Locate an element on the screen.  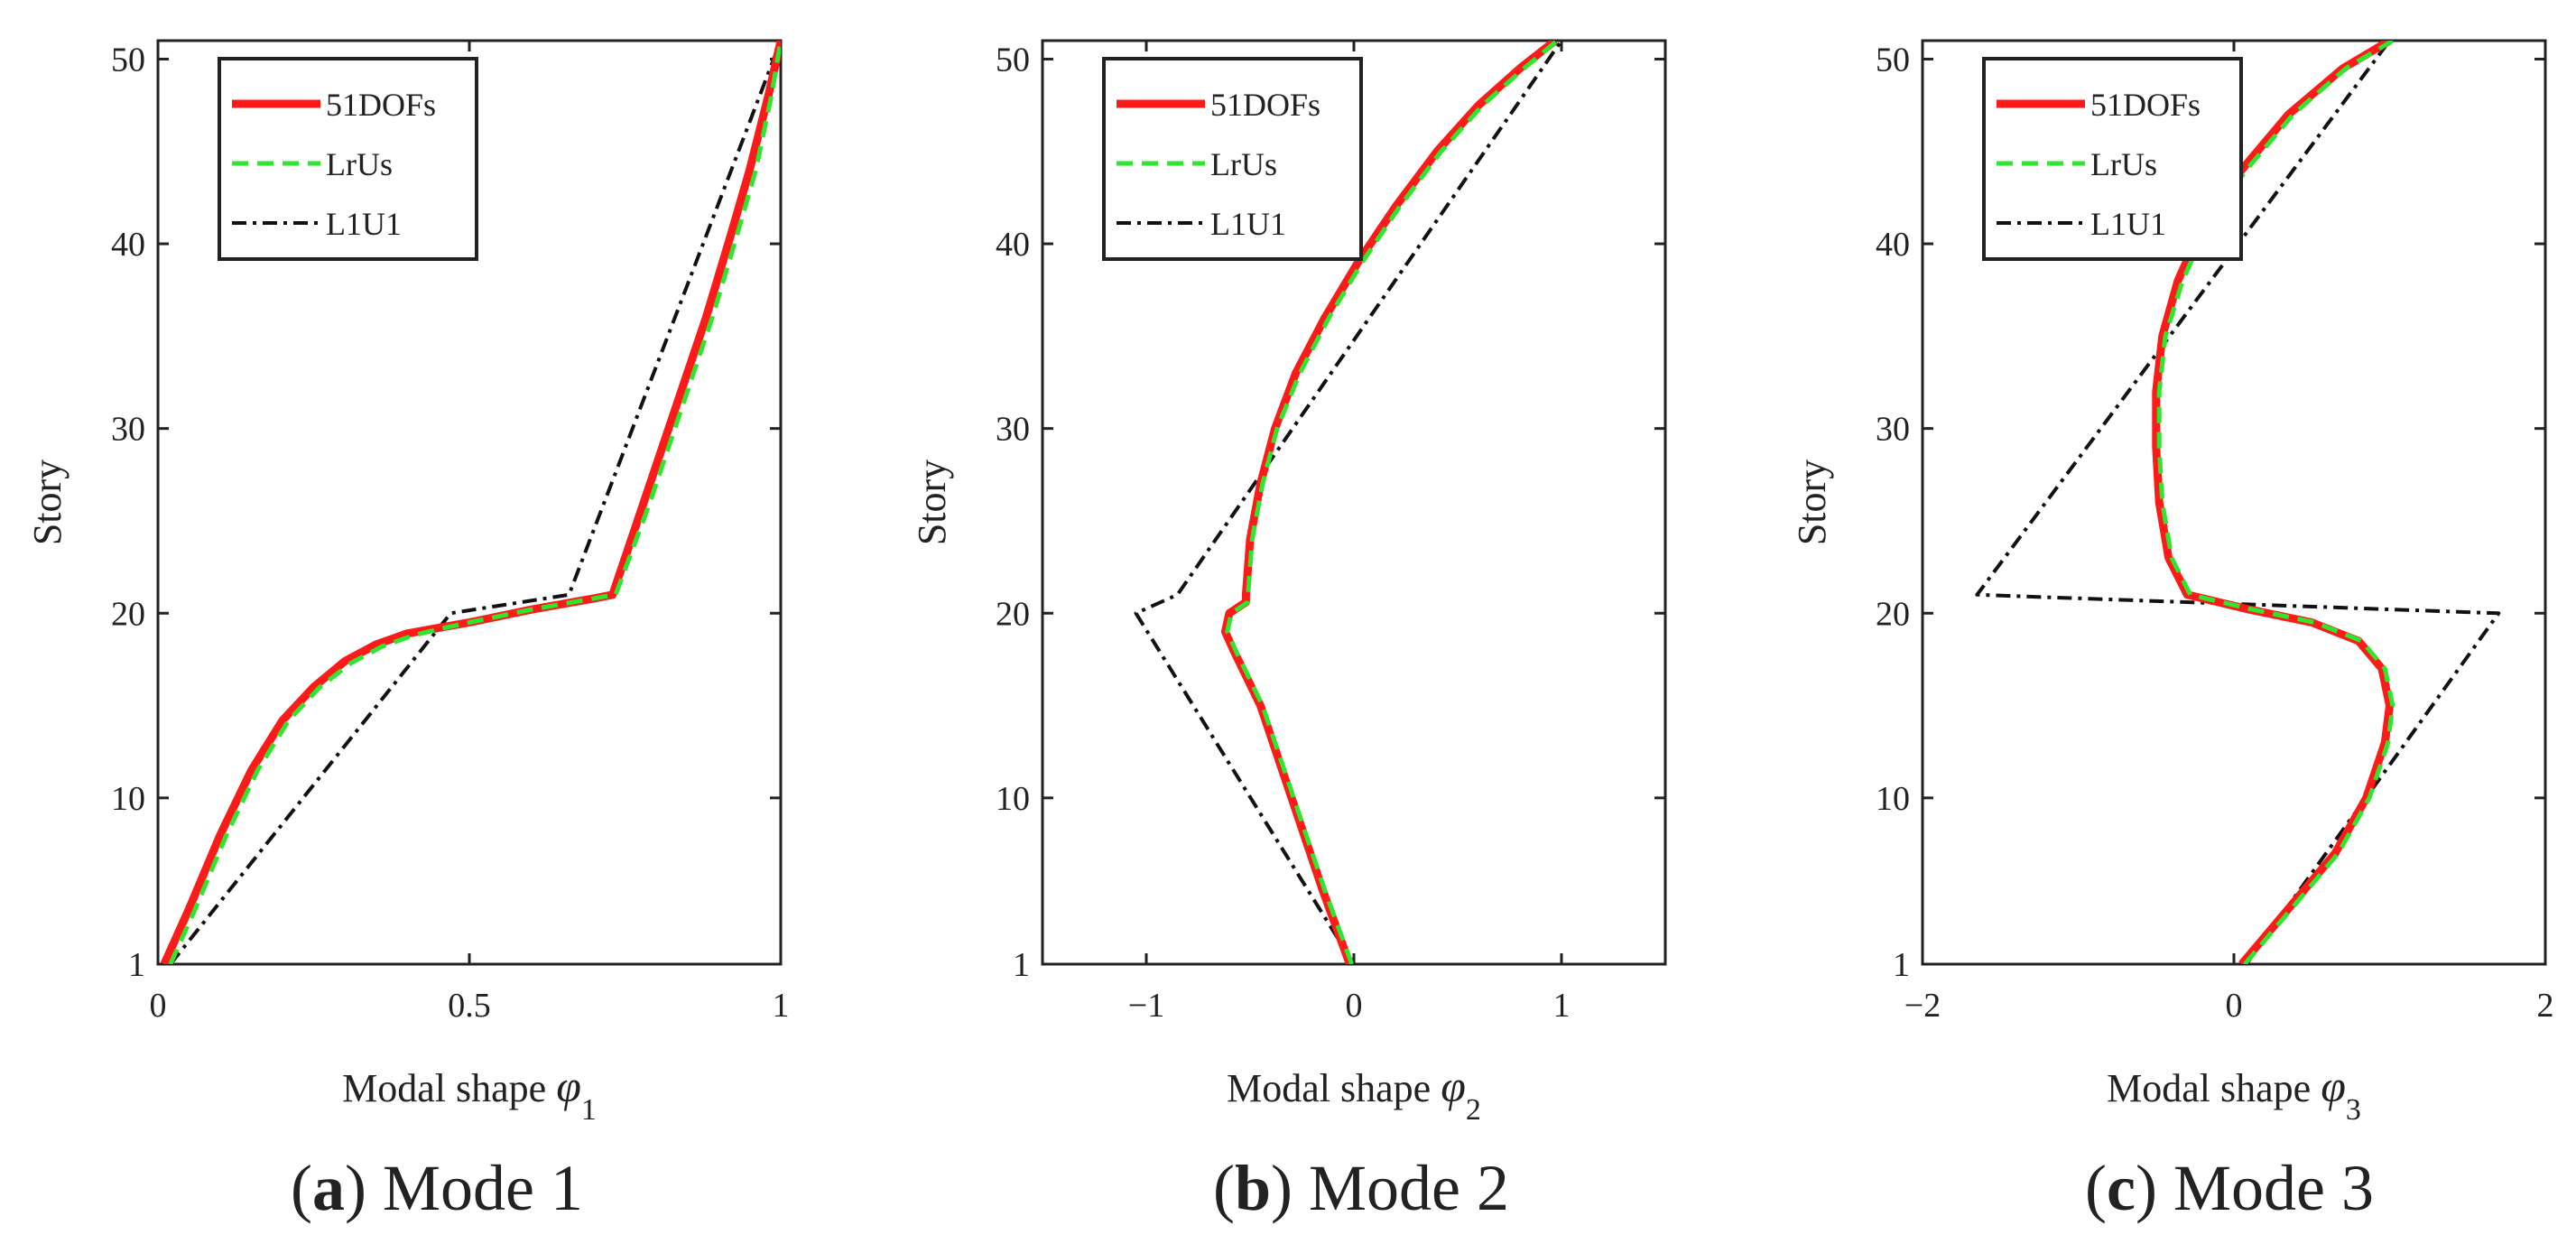
x-axis-subscript: 1 is located at coordinates (589, 1110).